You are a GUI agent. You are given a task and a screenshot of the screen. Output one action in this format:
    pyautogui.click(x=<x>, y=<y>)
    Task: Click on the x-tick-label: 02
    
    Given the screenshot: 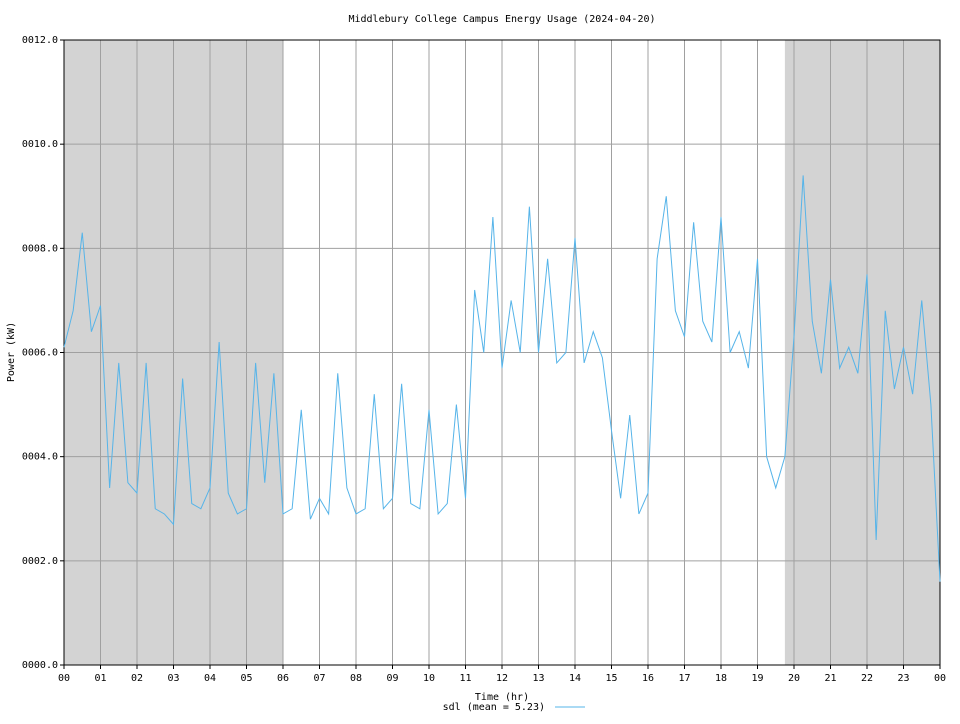 What is the action you would take?
    pyautogui.click(x=137, y=678)
    